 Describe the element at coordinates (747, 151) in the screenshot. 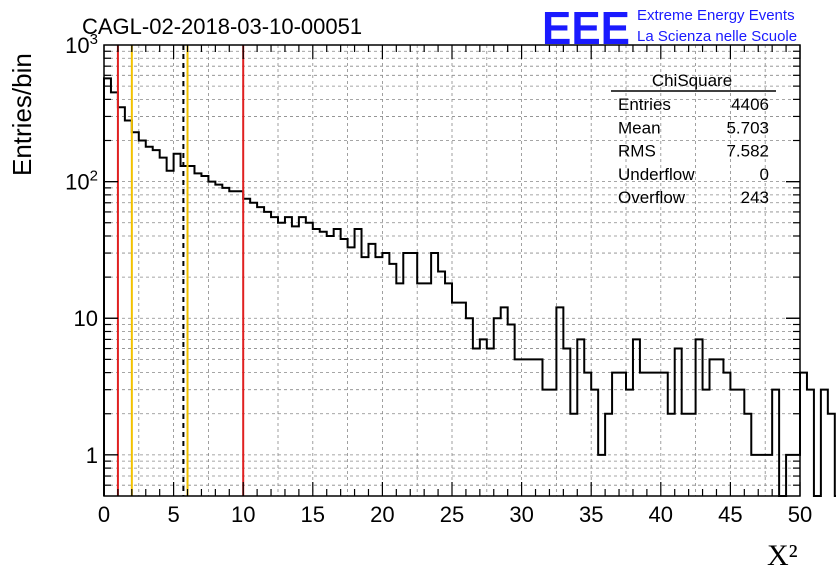

I see `stats-row-value: 7.582` at that location.